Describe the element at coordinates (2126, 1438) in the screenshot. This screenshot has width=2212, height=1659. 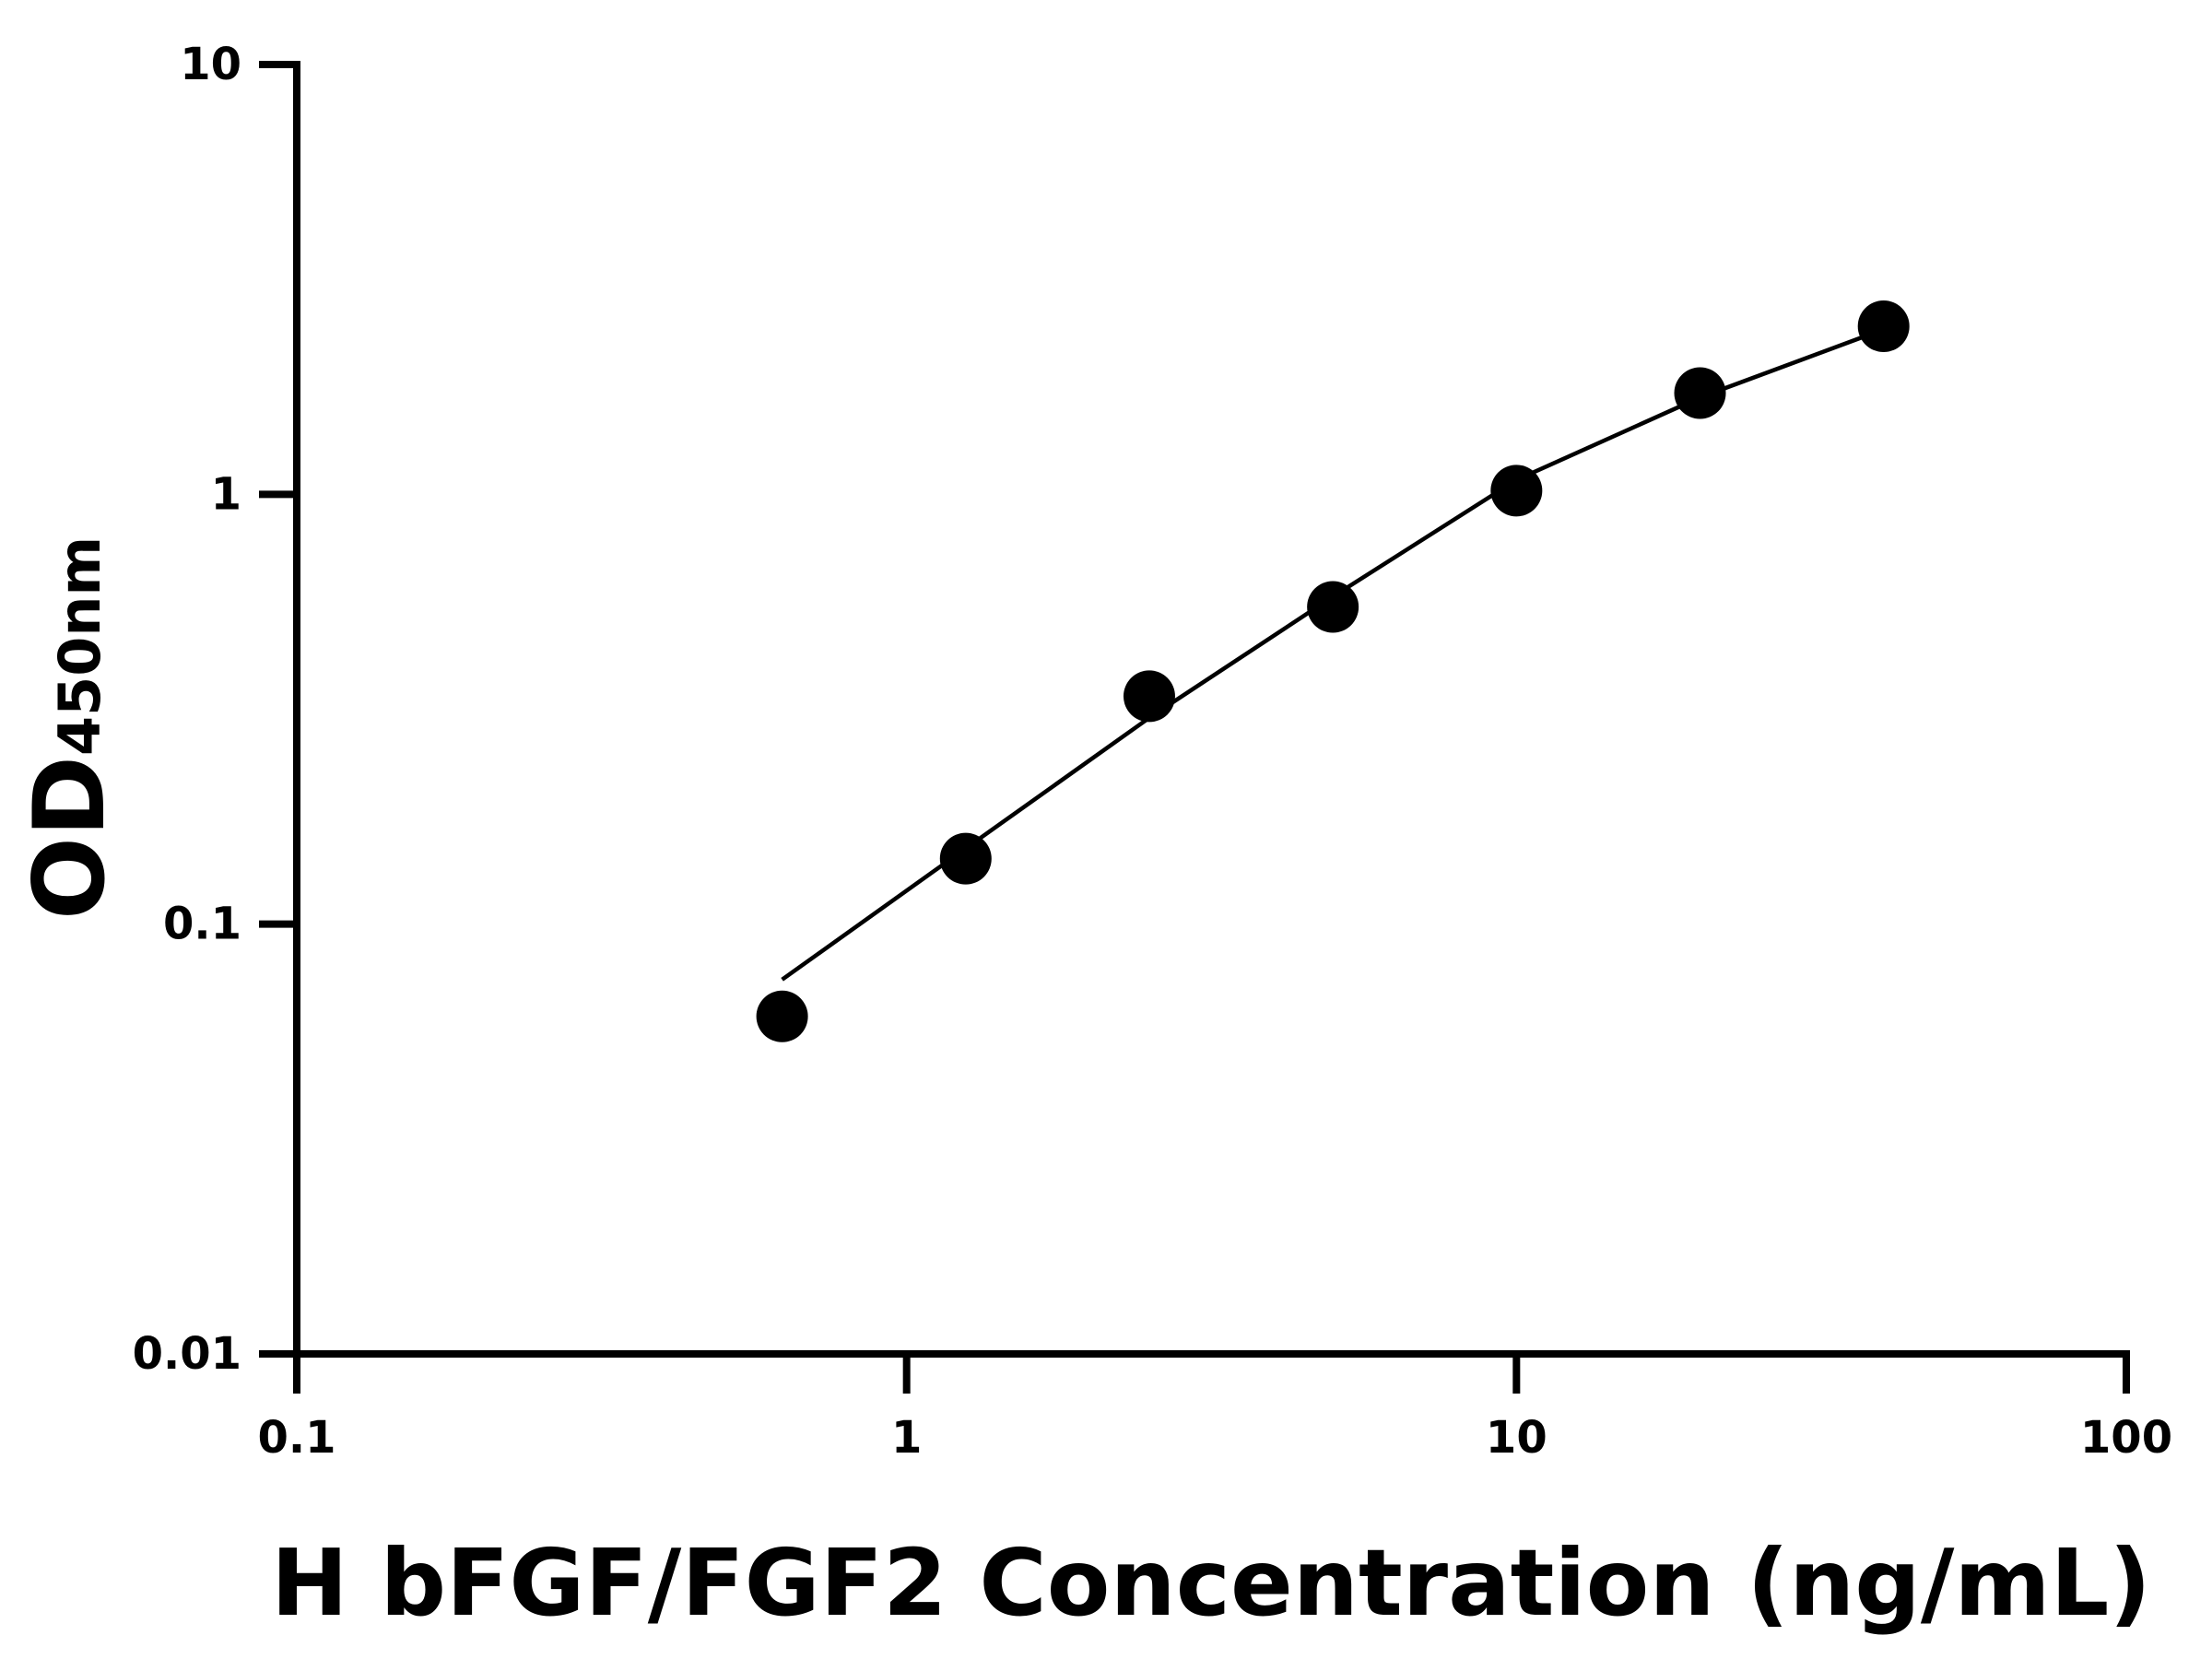
I see `x-tick-label: 100` at that location.